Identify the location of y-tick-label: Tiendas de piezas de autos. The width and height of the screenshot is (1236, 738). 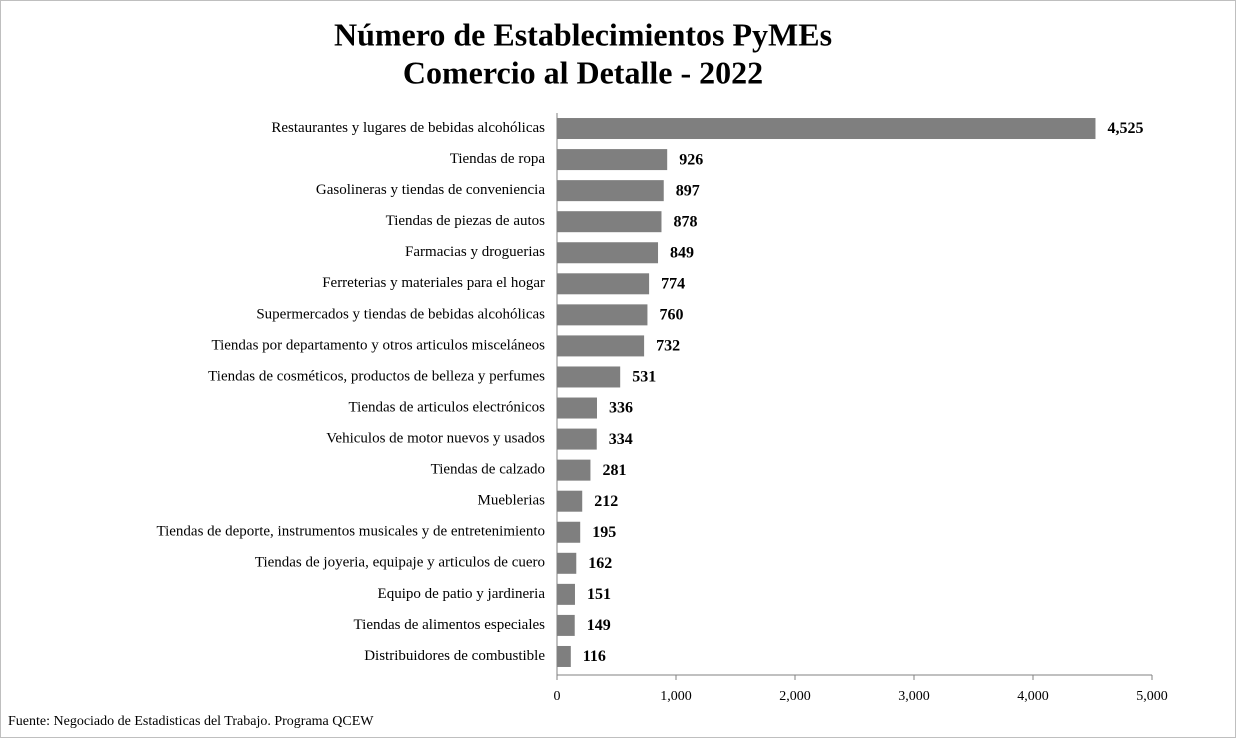
(466, 221).